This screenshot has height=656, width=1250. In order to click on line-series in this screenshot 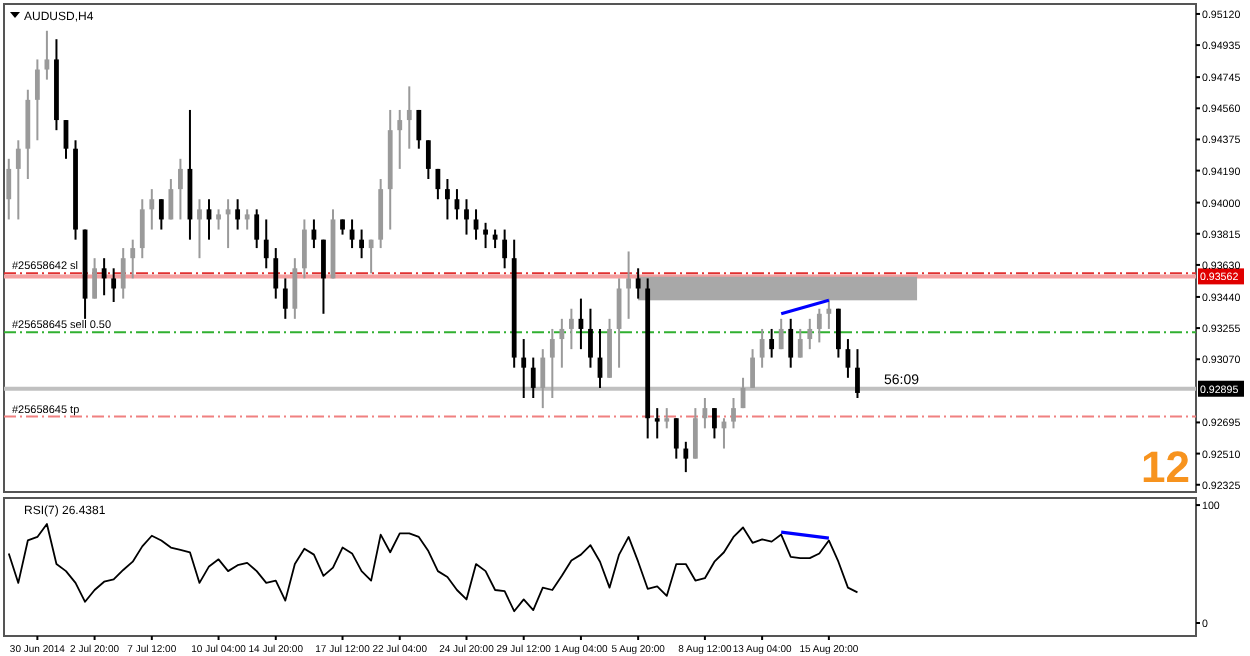, I will do `click(433, 568)`.